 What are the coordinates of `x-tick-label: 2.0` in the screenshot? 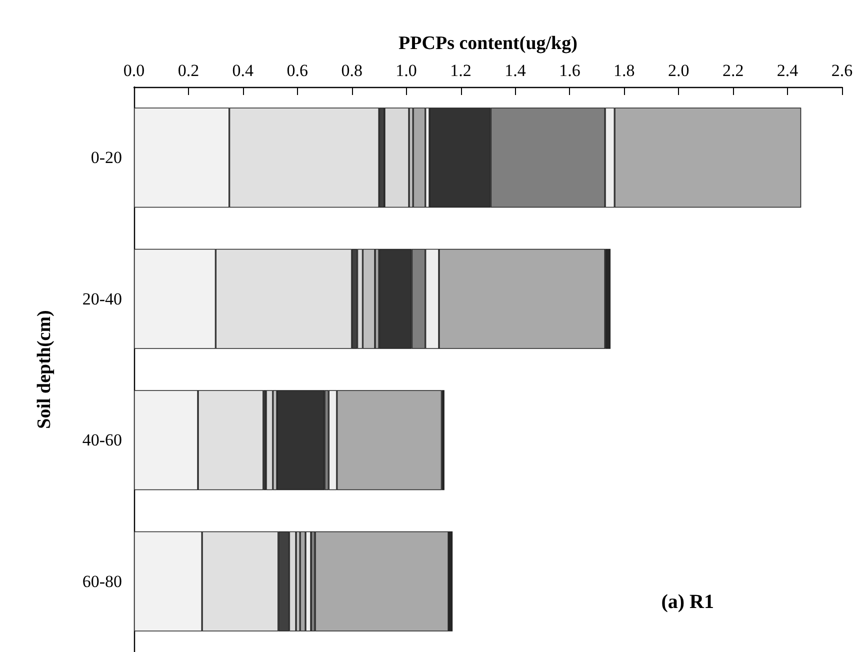 It's located at (679, 70).